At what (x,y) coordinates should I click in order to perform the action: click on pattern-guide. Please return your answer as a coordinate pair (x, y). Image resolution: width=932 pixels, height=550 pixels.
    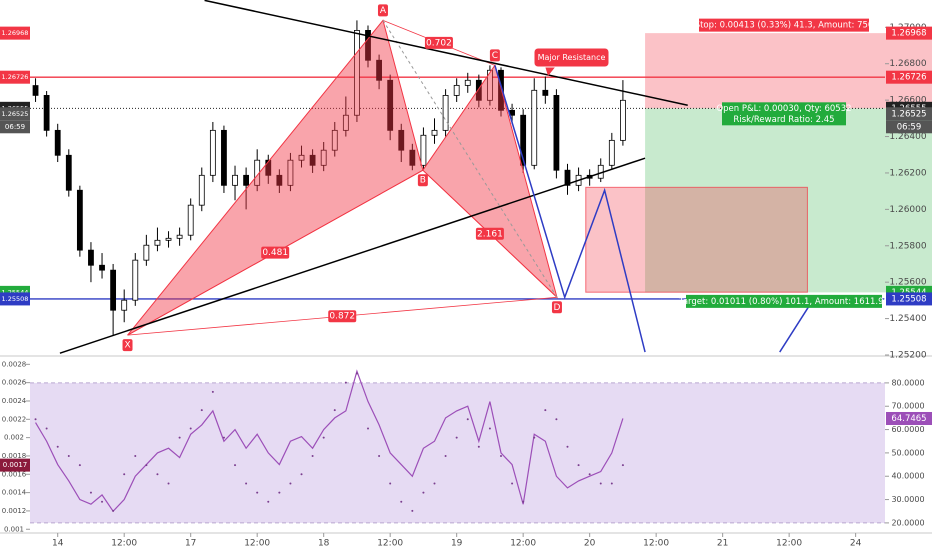
    Looking at the image, I should click on (470, 159).